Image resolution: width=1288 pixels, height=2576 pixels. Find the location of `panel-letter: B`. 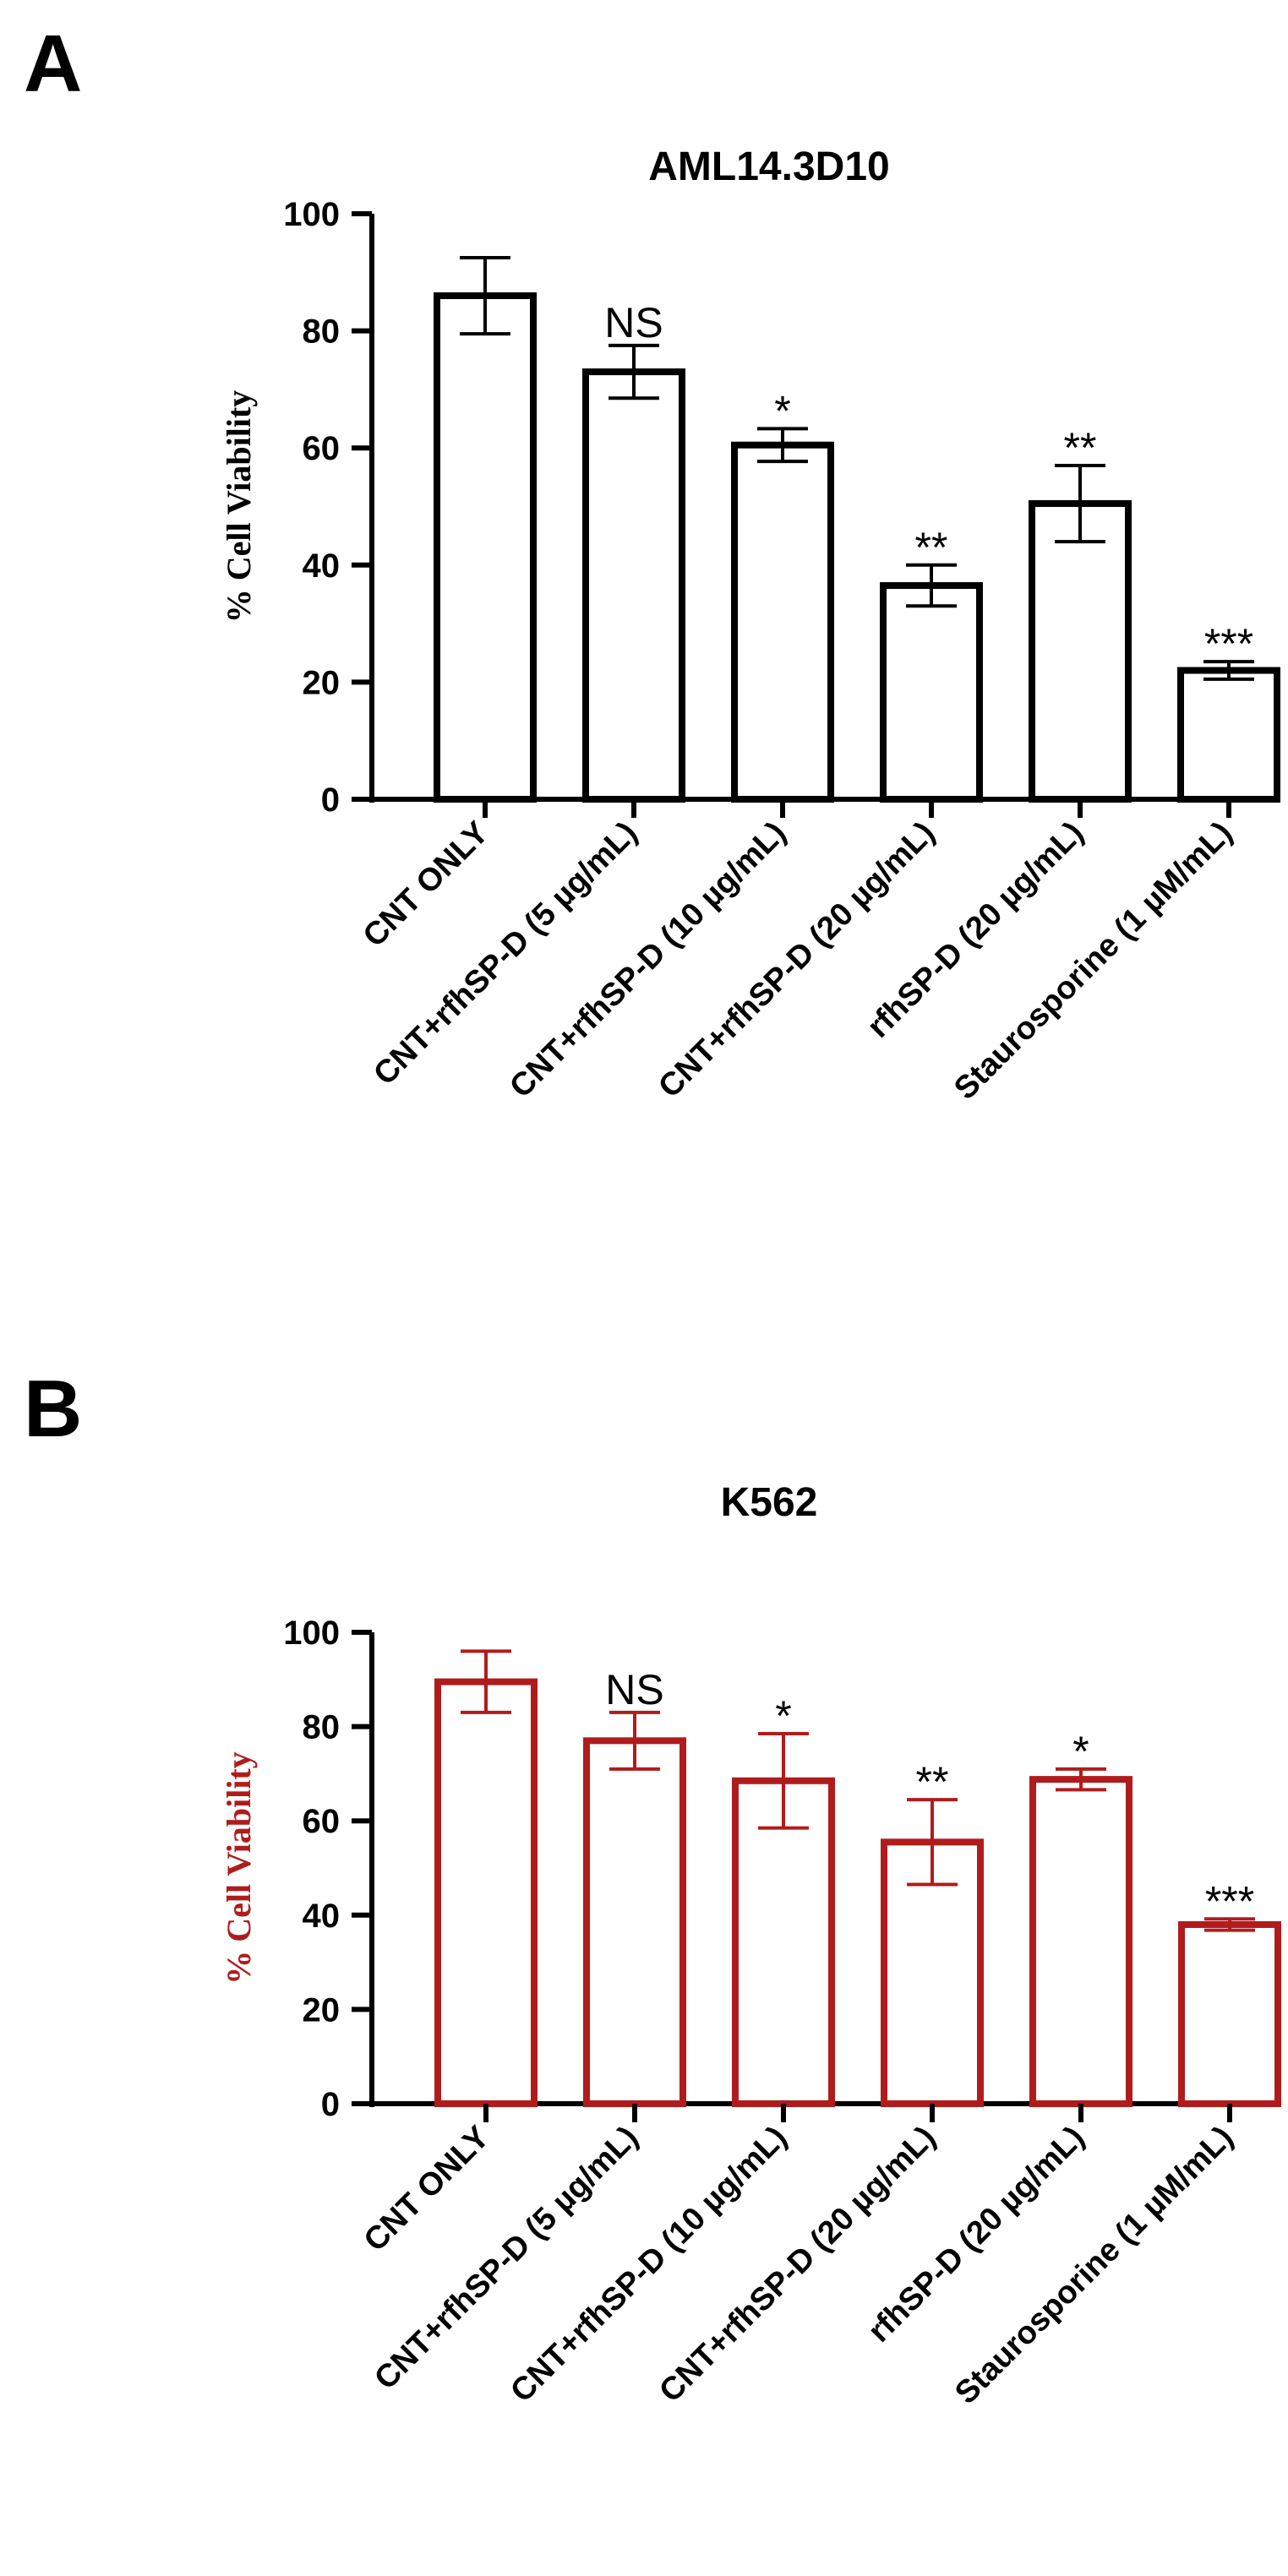

panel-letter: B is located at coordinates (53, 1409).